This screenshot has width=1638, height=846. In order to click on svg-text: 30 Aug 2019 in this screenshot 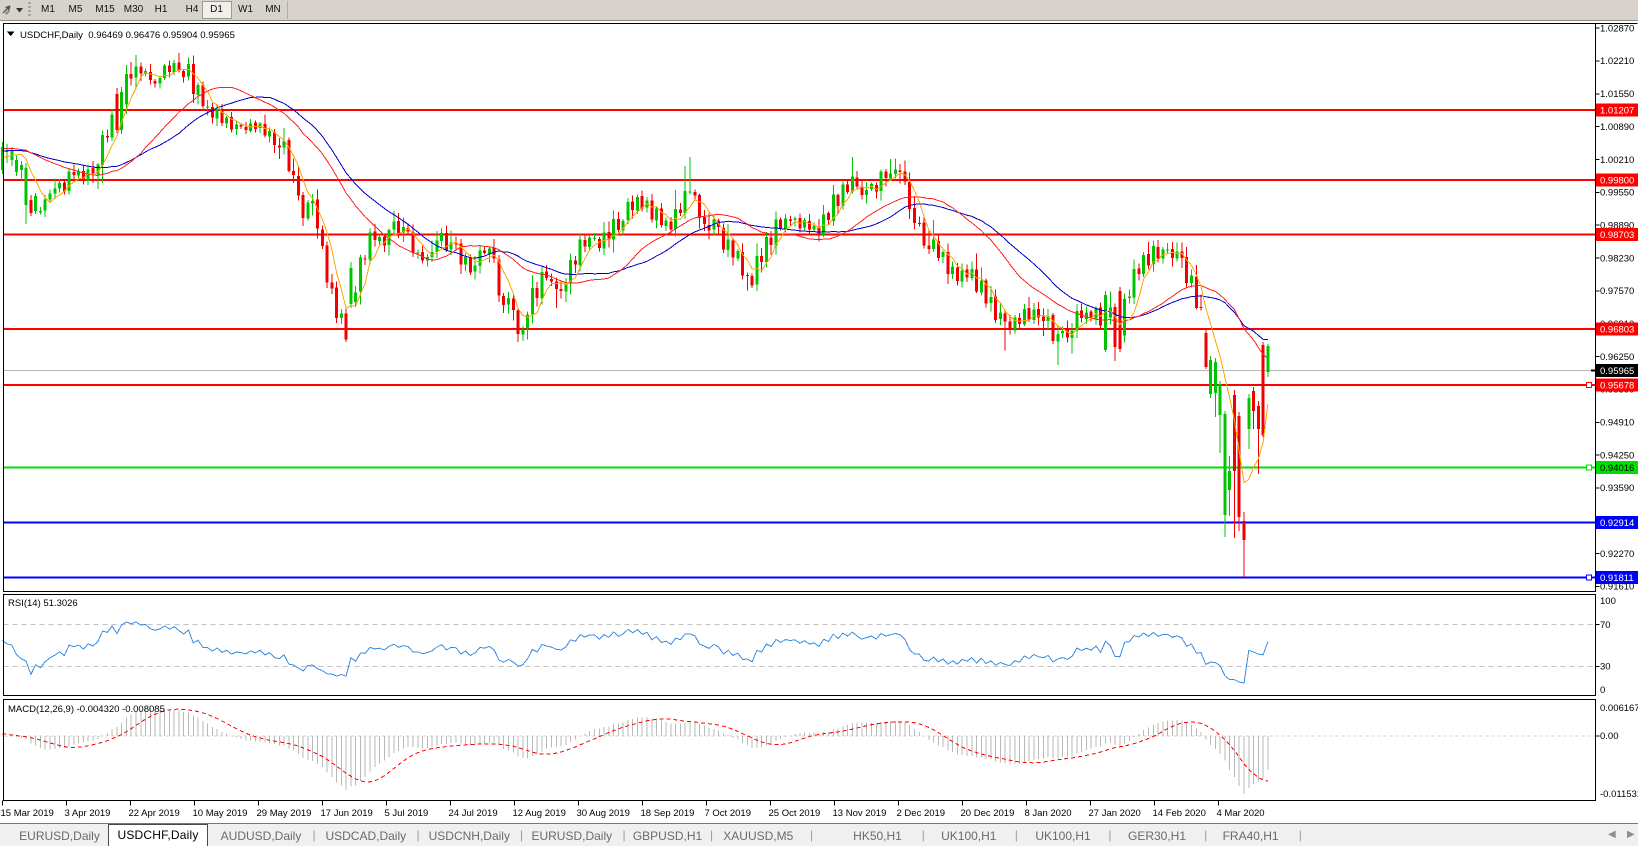, I will do `click(603, 813)`.